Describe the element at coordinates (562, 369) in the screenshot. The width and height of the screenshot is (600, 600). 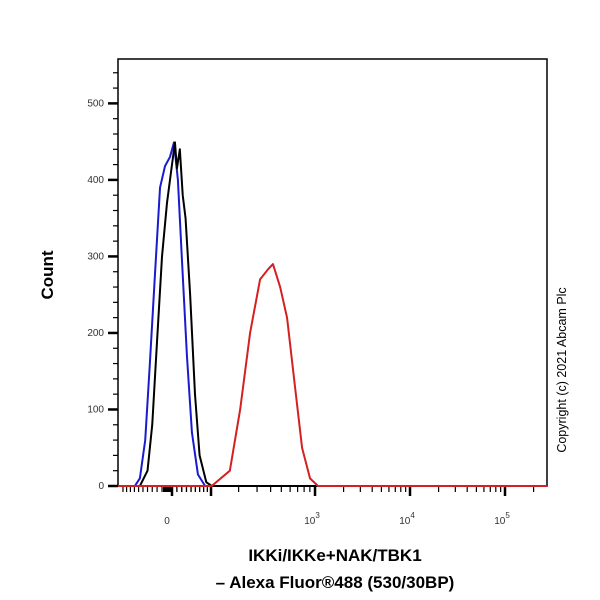
I see `copyright-text: Copyright (c) 2021 Abcam Plc` at that location.